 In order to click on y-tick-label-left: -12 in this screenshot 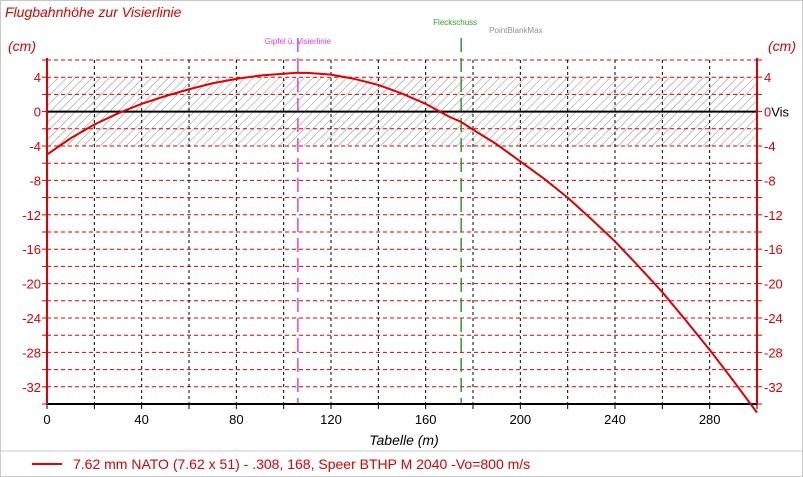, I will do `click(31, 215)`.